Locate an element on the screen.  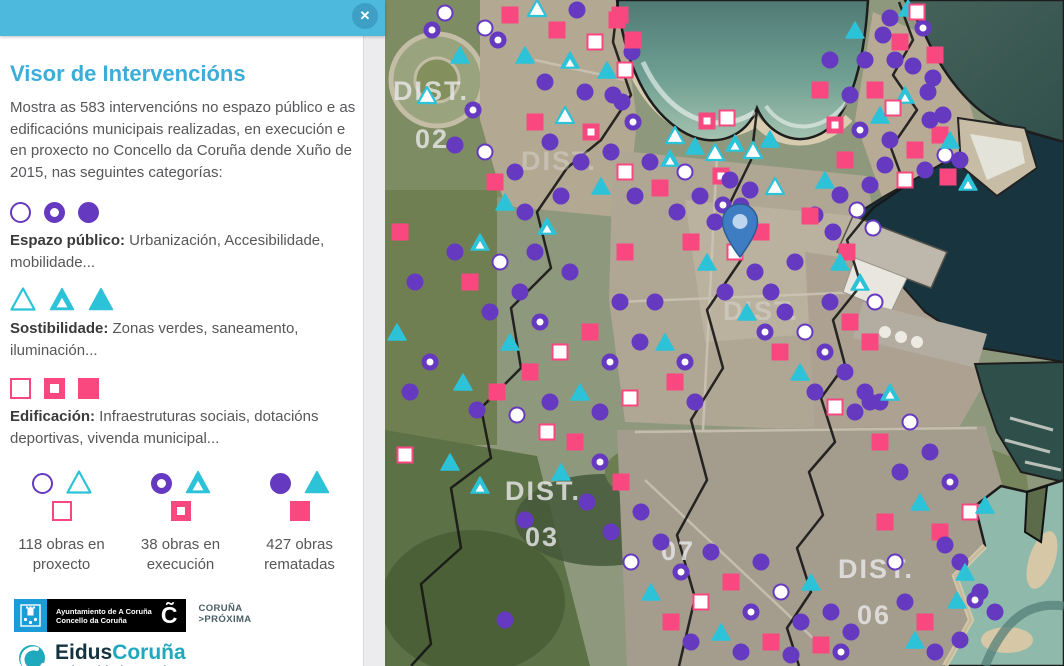
close-button: ✕ is located at coordinates (365, 16).